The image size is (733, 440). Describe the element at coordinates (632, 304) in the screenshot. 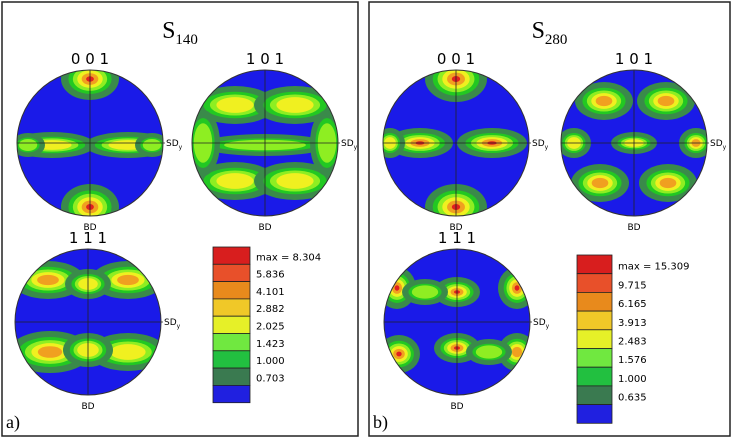

I see `legend-label: 6.165` at that location.